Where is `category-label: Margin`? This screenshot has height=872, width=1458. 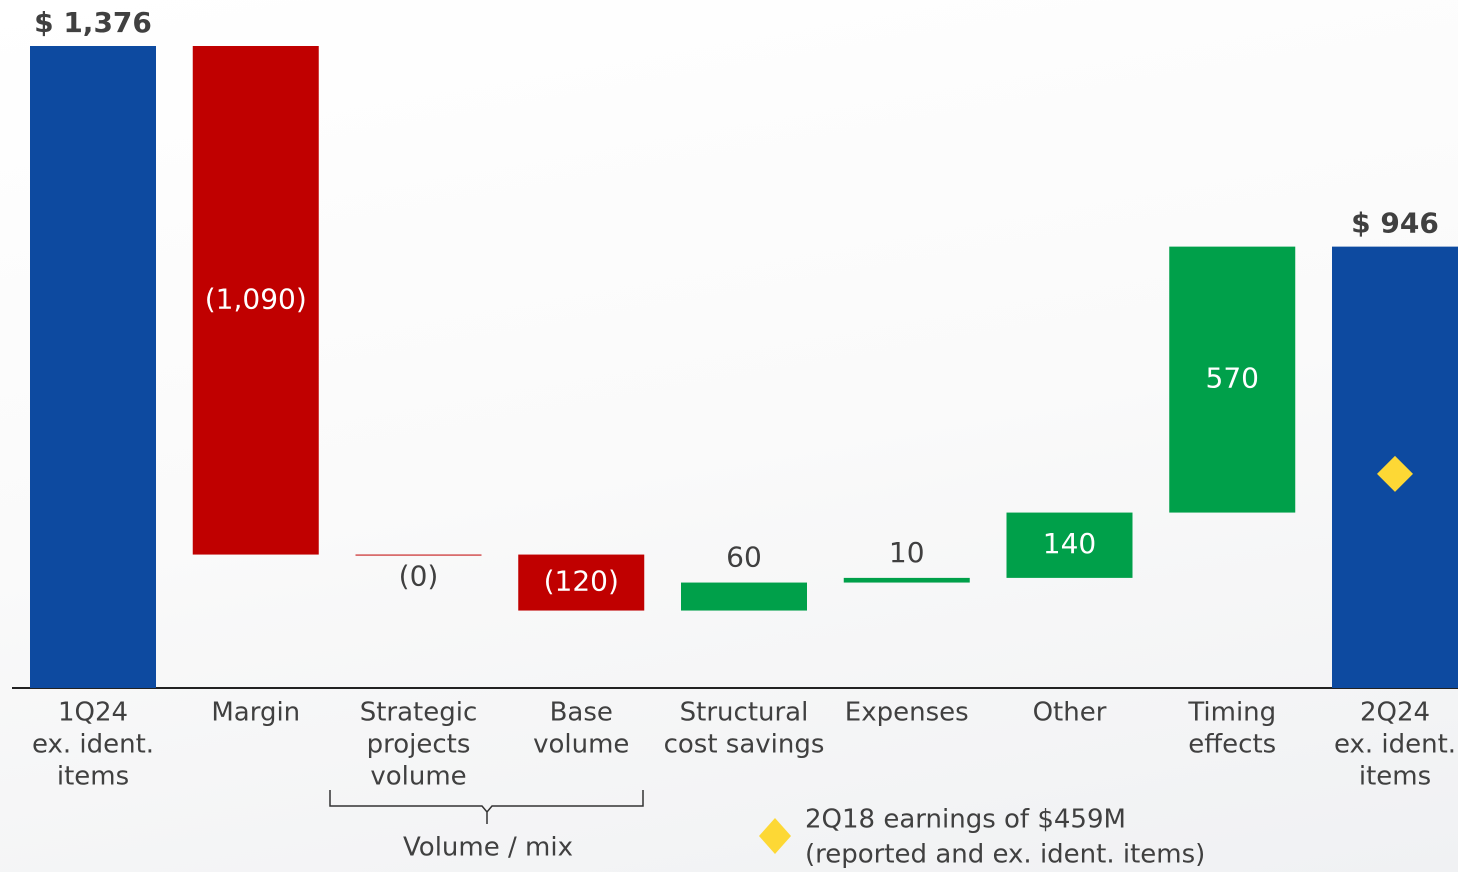 category-label: Margin is located at coordinates (255, 713).